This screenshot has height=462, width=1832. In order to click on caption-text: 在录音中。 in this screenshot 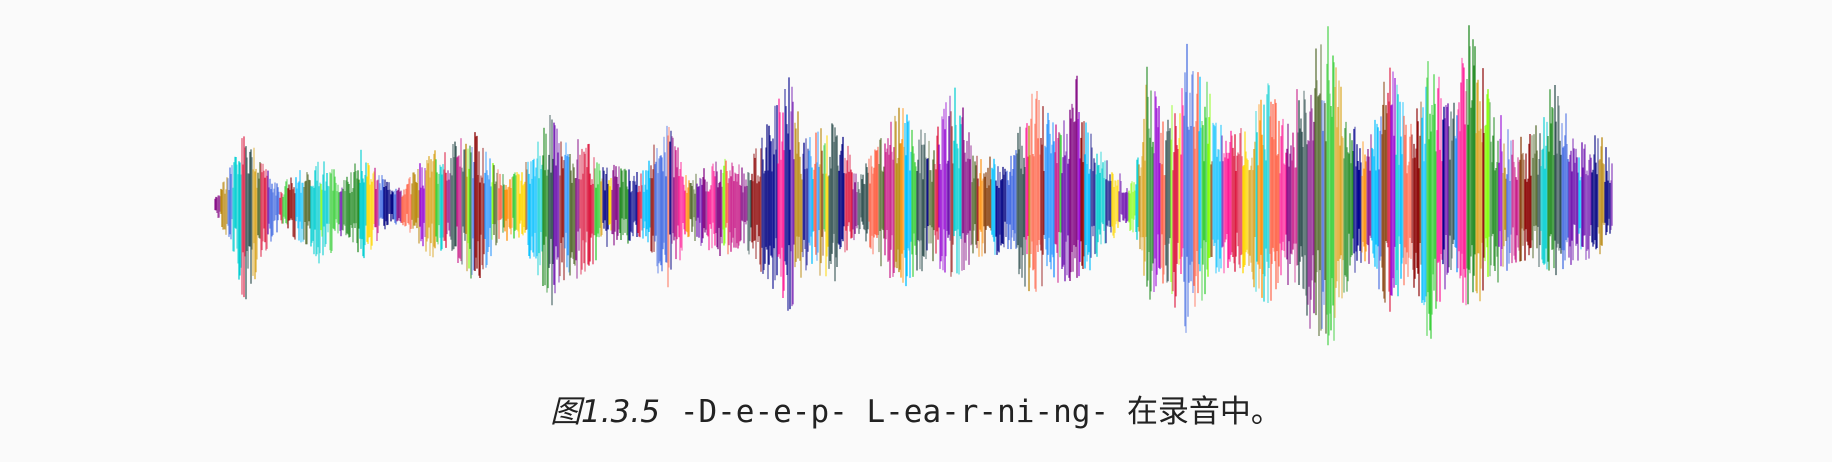, I will do `click(1204, 412)`.